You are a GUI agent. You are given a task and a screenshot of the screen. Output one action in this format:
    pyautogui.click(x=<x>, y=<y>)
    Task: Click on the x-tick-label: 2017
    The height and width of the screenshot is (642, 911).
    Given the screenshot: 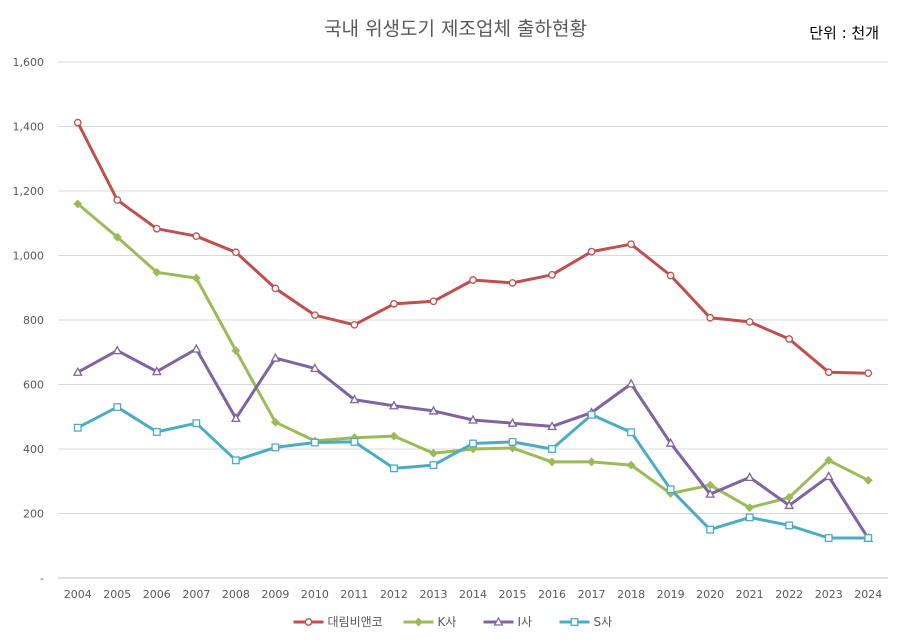 What is the action you would take?
    pyautogui.click(x=592, y=594)
    